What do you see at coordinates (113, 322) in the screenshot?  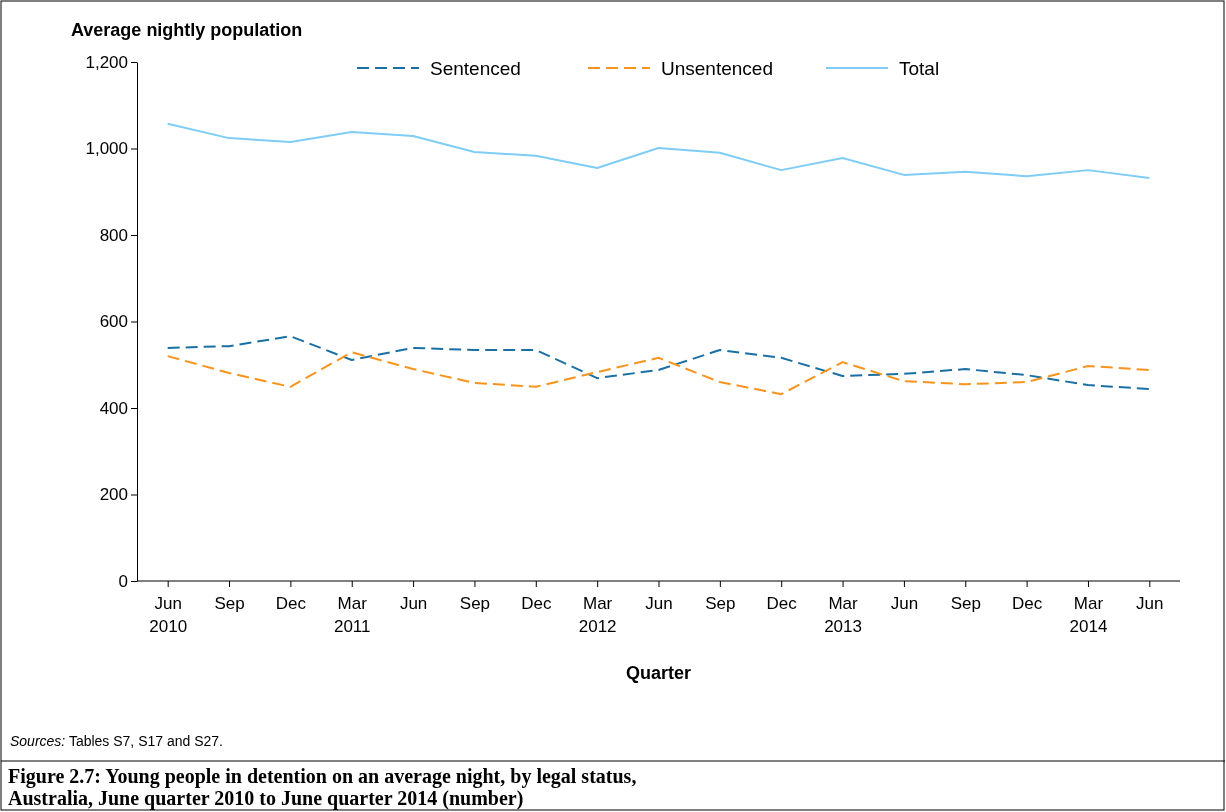 I see `y-tick-label: 600` at bounding box center [113, 322].